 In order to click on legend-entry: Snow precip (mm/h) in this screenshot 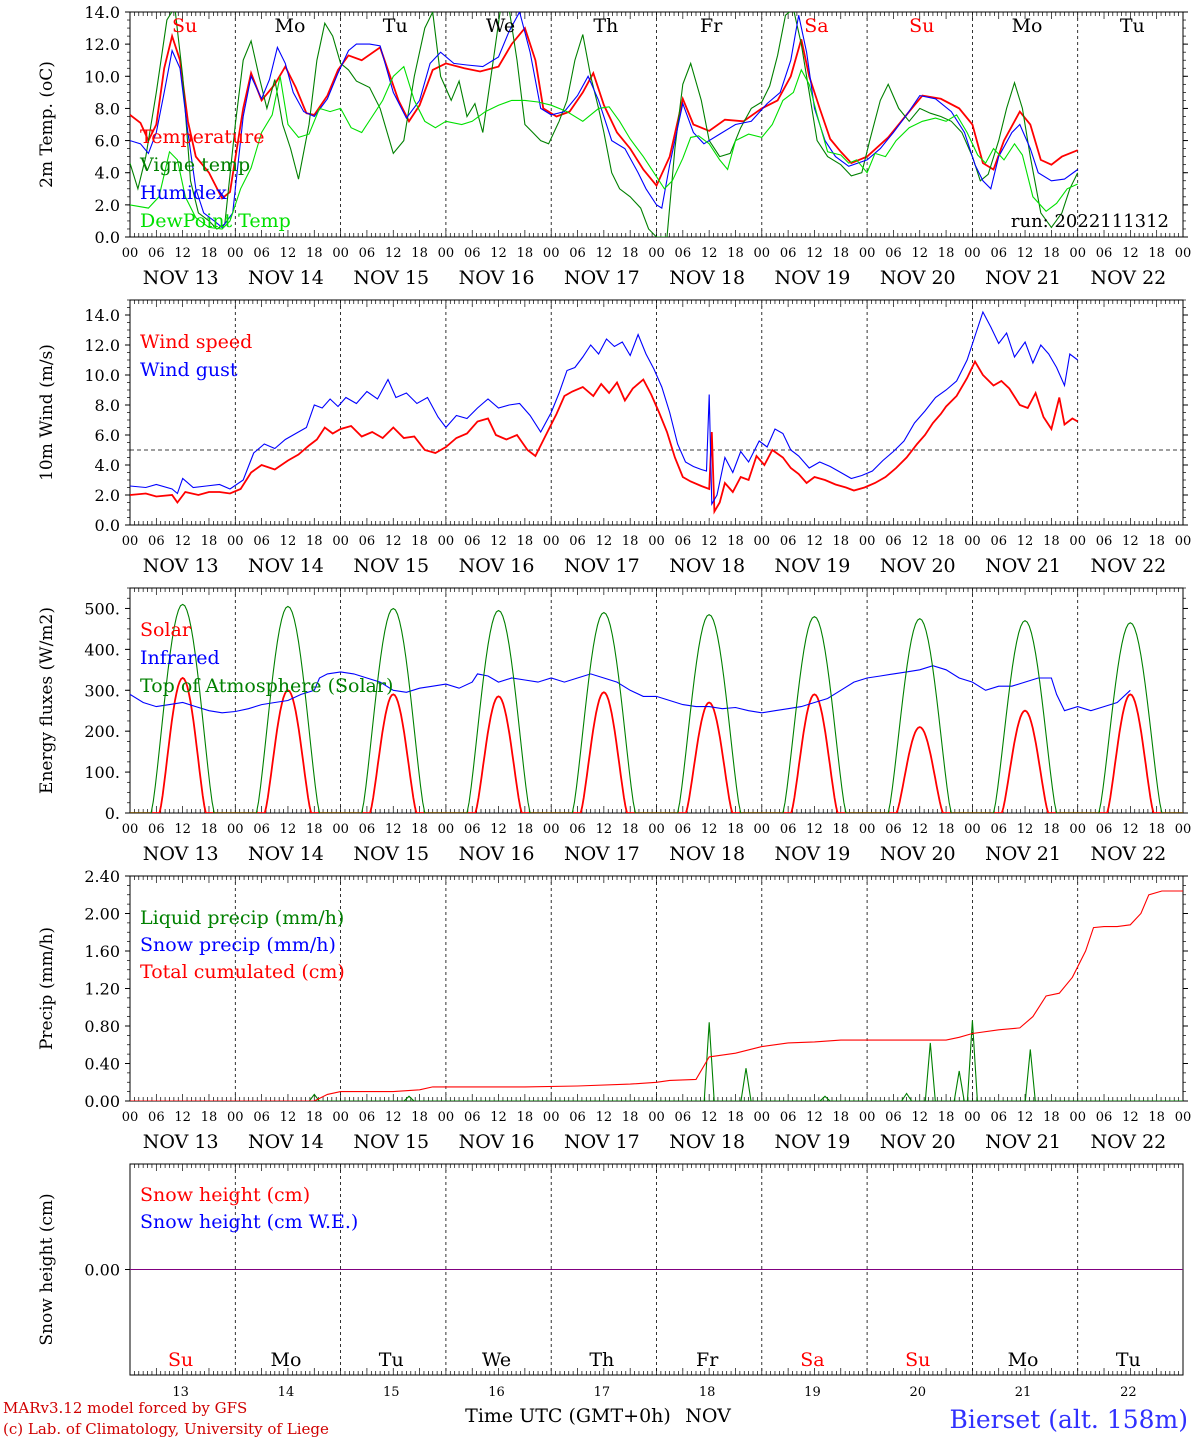, I will do `click(238, 945)`.